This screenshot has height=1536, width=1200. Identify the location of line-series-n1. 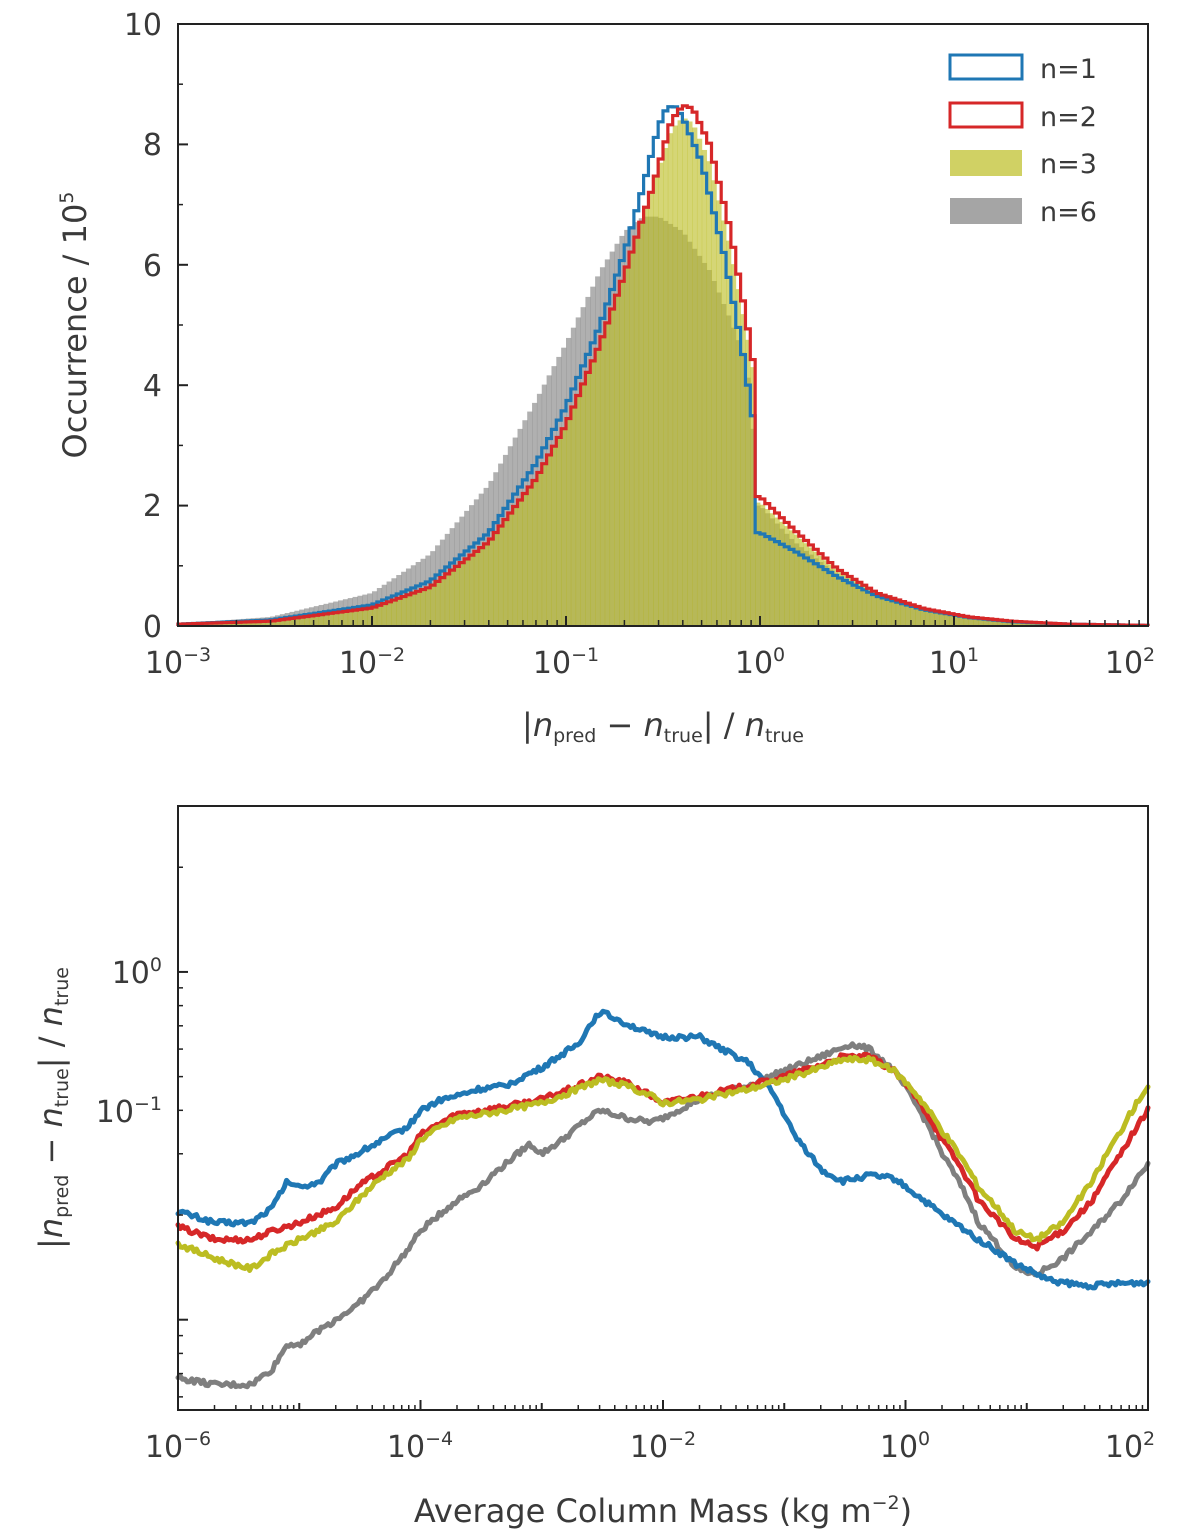
(663, 1149).